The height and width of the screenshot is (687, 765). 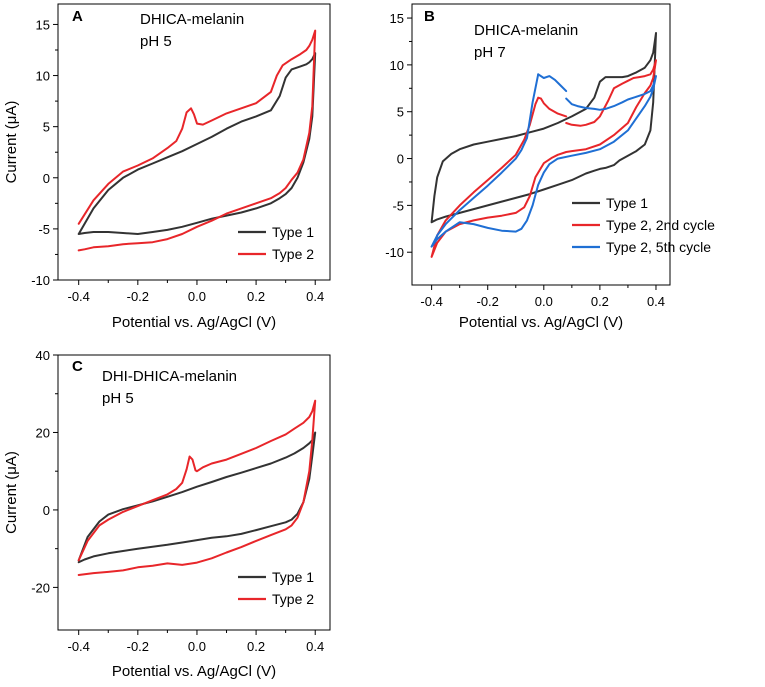 What do you see at coordinates (43, 432) in the screenshot?
I see `y-tick-label: 20` at bounding box center [43, 432].